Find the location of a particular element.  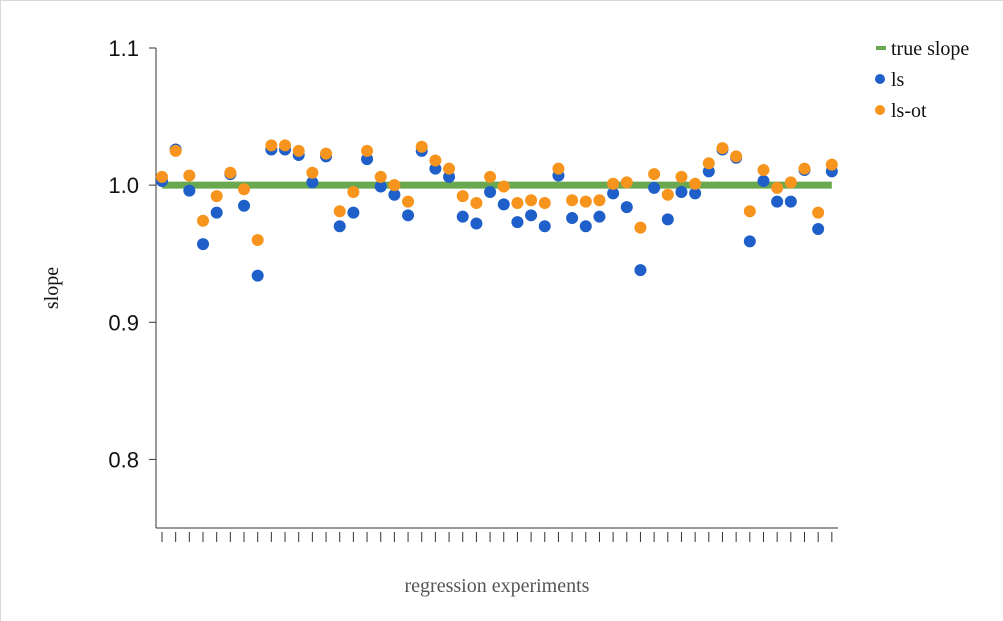

y-tick-label: 0.8 is located at coordinates (123, 459).